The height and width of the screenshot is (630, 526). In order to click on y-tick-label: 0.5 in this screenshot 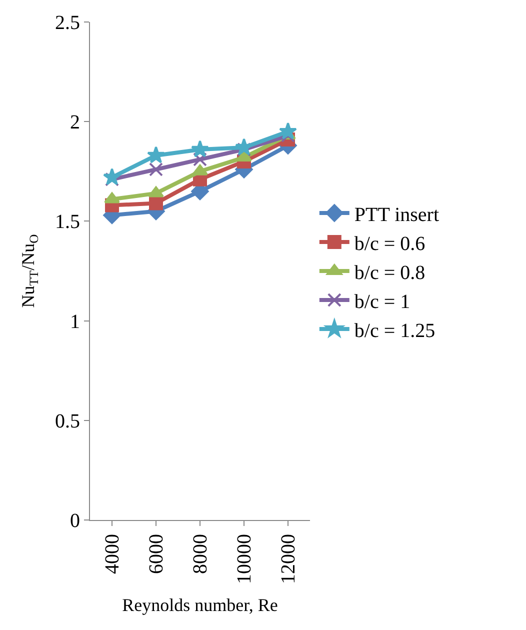, I will do `click(67, 421)`.